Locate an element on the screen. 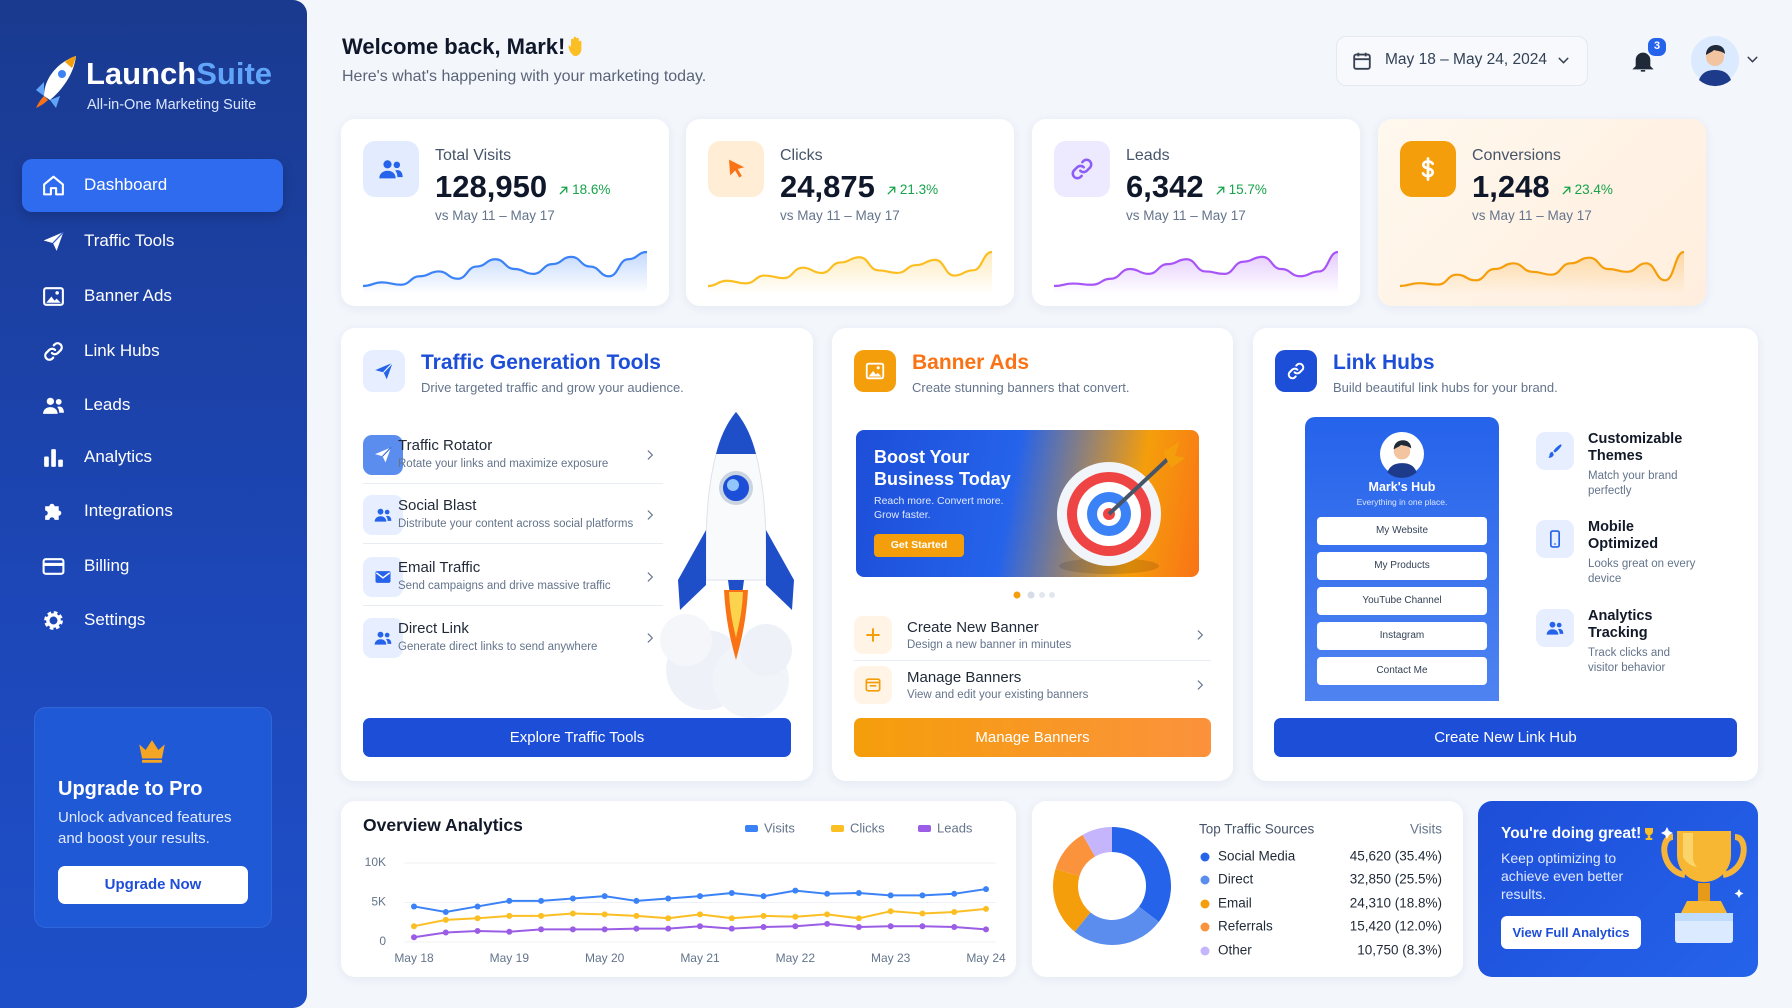 This screenshot has width=1792, height=1008. avatar-dropdown-glyph is located at coordinates (1752, 59).